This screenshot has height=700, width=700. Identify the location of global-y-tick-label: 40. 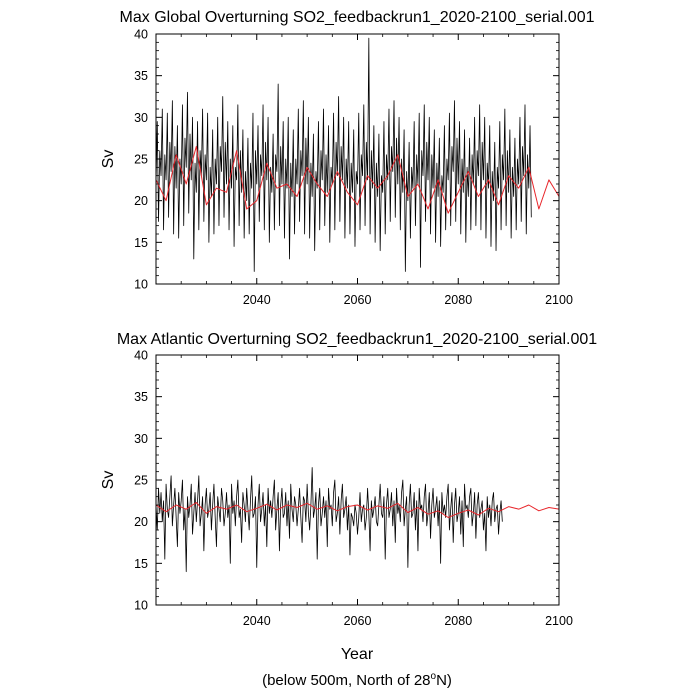
(141, 35).